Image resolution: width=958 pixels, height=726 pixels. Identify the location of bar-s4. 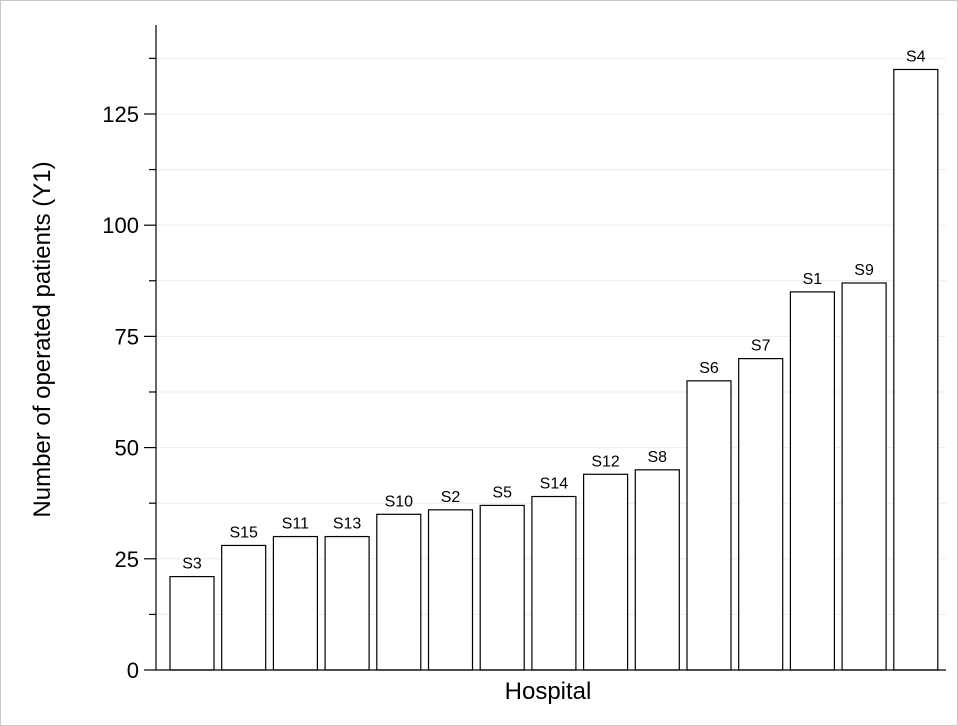
(916, 369).